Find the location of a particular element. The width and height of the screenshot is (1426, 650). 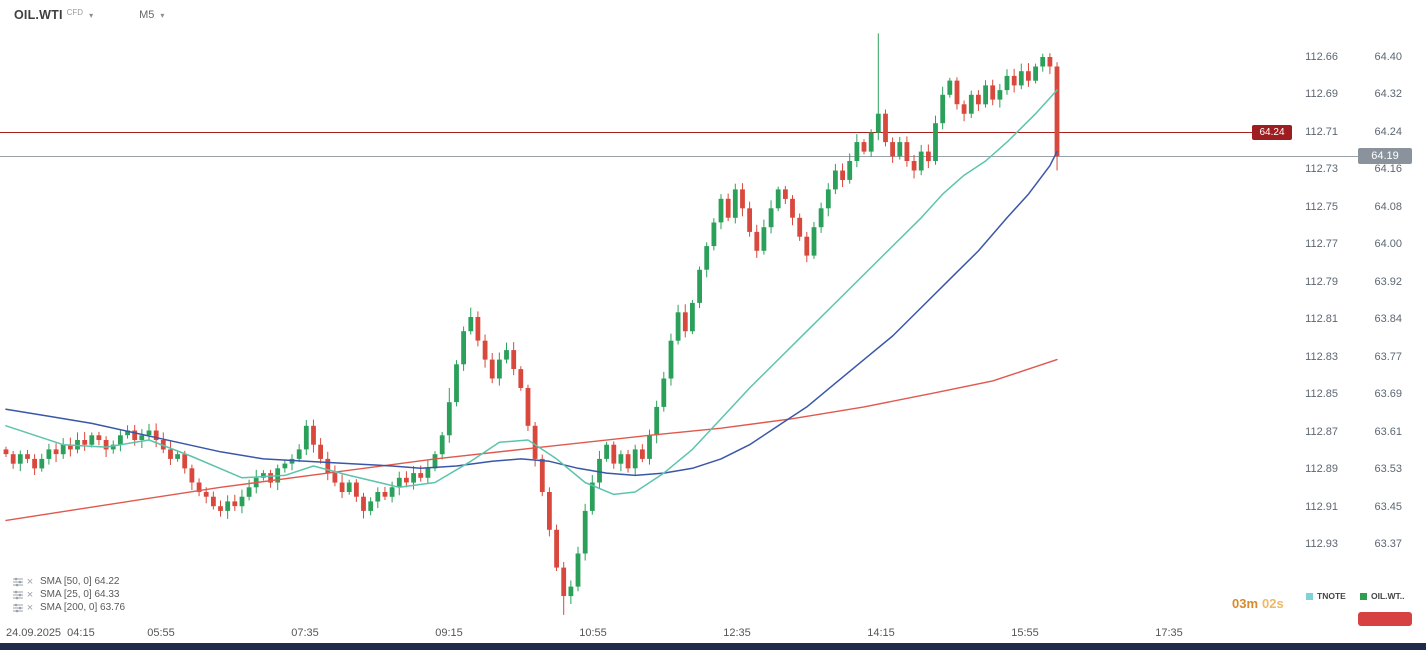

sell-price-button is located at coordinates (1385, 619).